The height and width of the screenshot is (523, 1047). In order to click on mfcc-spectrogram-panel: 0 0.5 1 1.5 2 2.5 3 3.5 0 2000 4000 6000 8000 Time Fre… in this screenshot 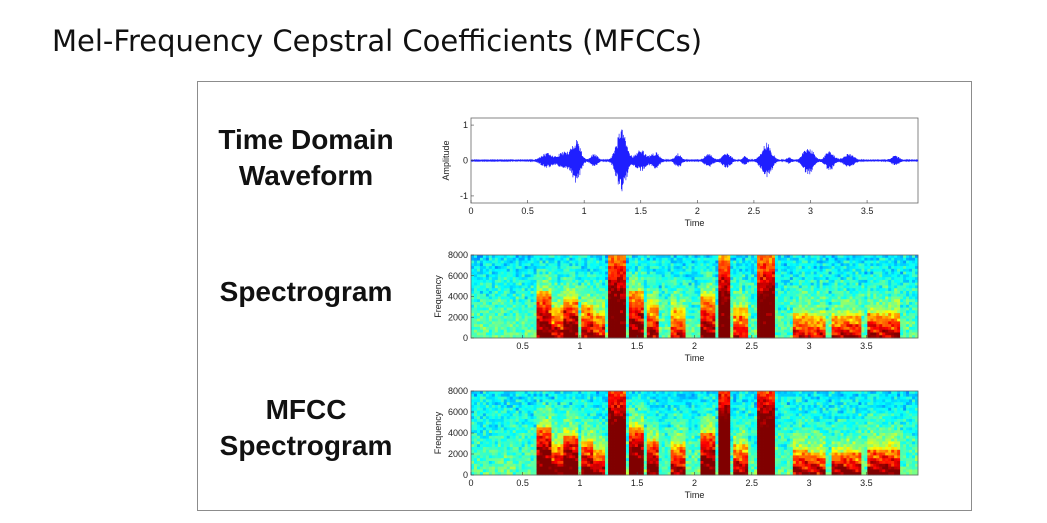, I will do `click(676, 443)`.